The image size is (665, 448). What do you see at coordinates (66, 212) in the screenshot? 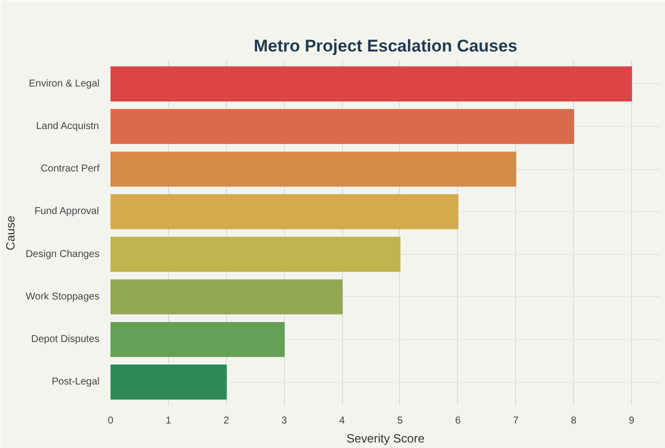
I see `y-tick-label: Fund Approval` at bounding box center [66, 212].